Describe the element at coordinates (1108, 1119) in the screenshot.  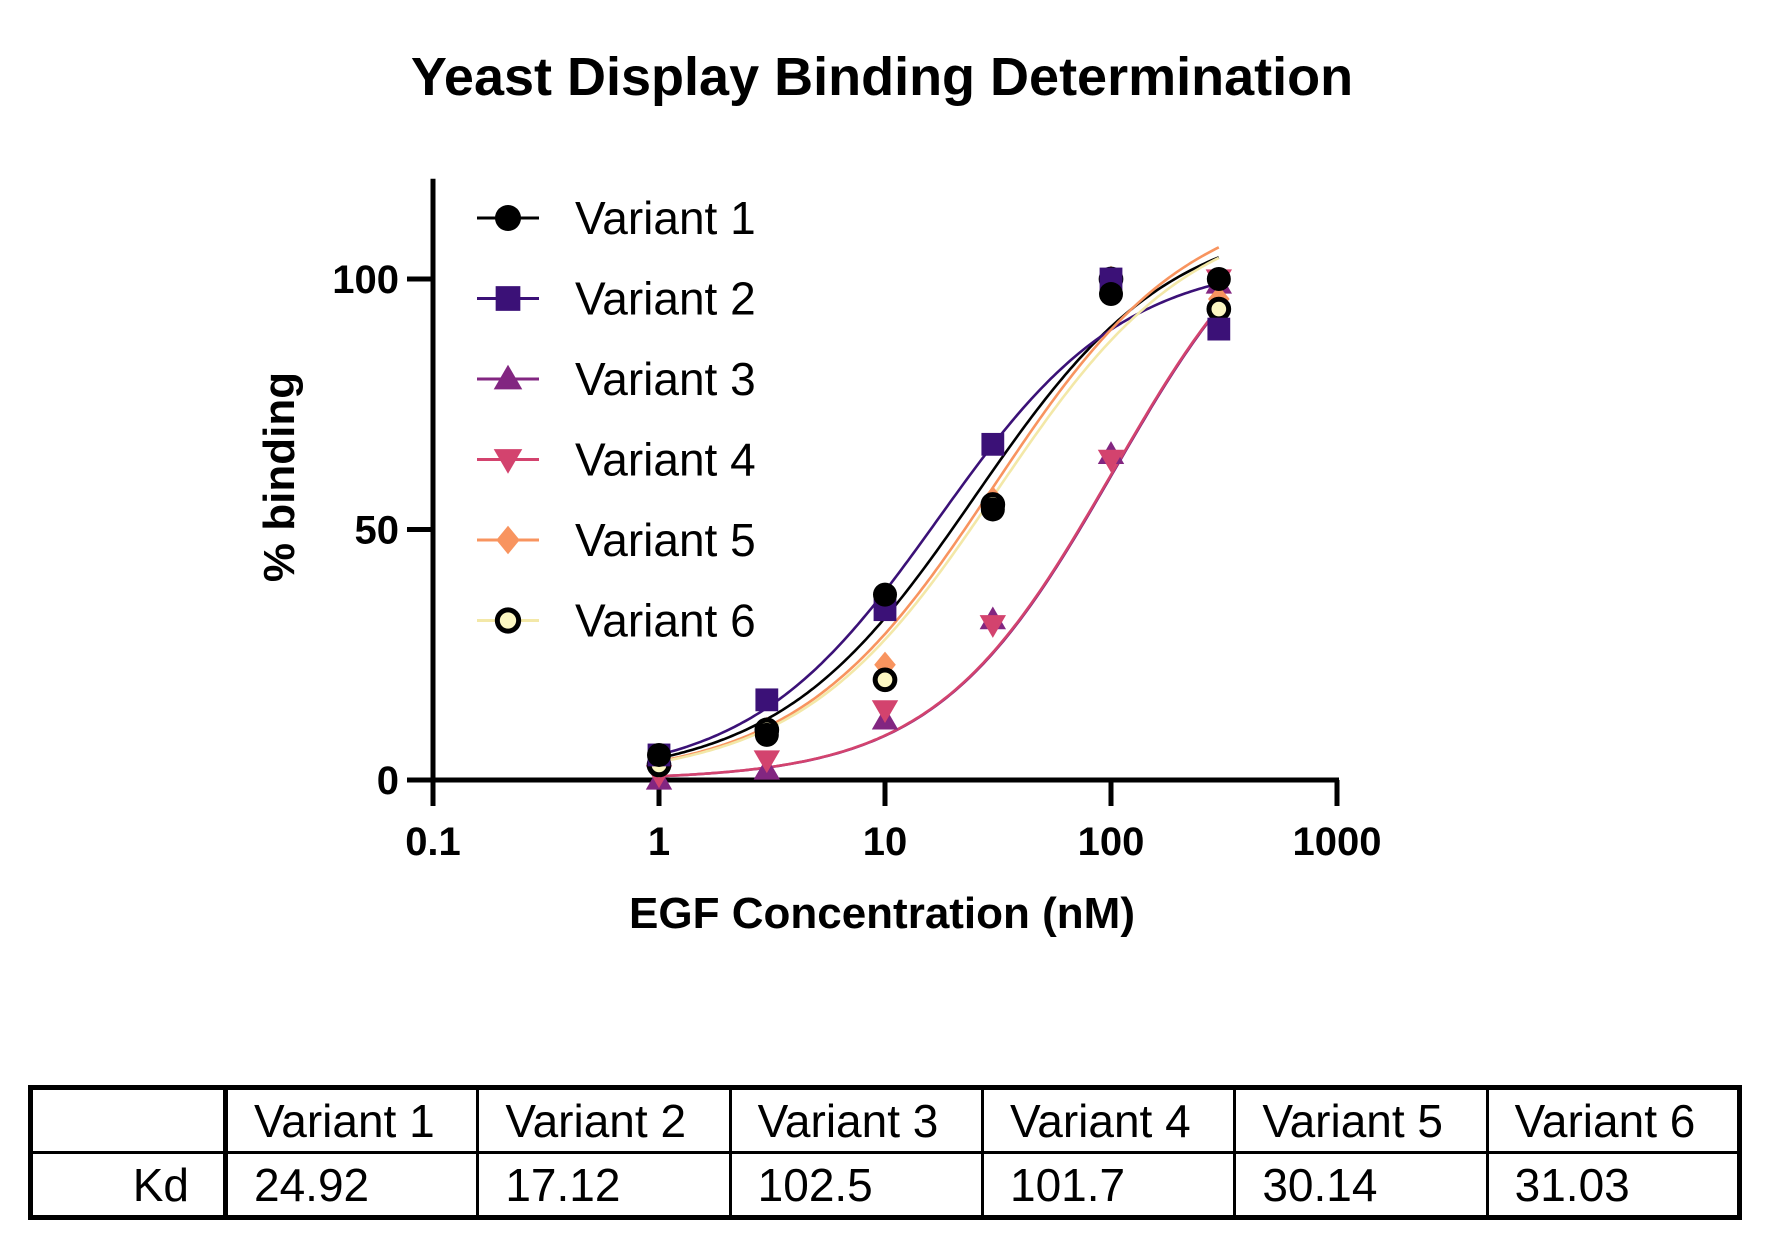
I see `table-header-cell: Variant 4` at that location.